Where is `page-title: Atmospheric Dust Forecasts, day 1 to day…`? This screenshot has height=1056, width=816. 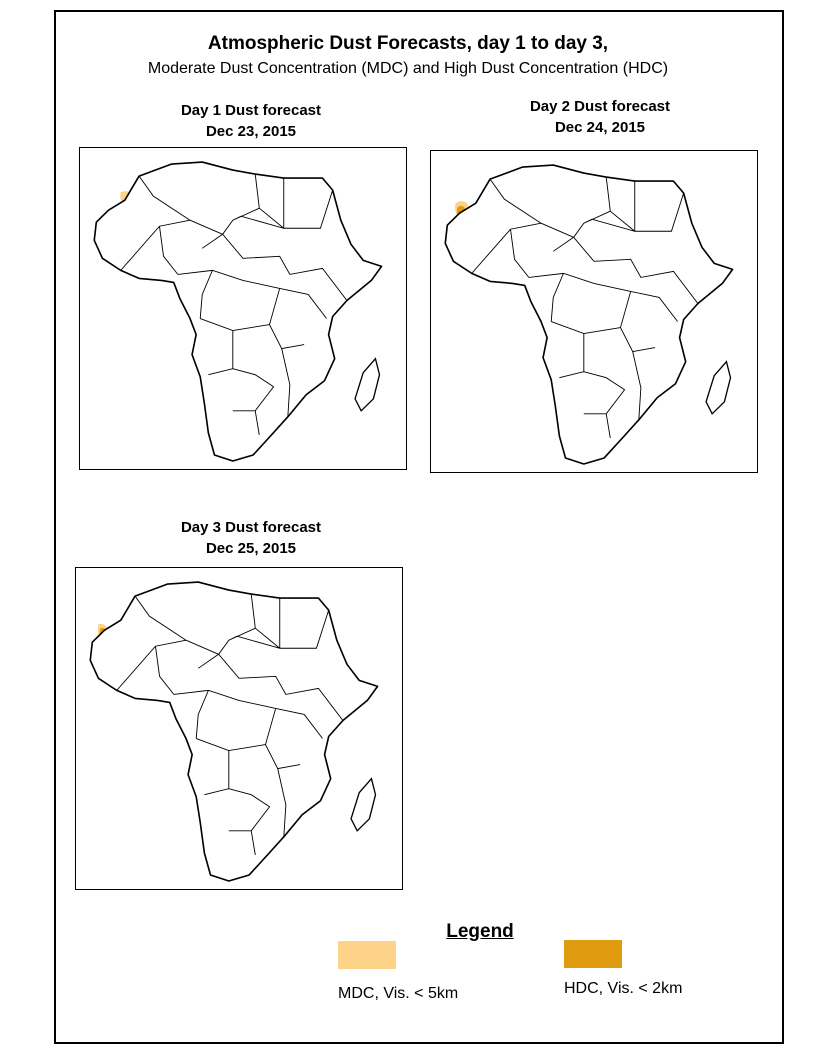 page-title: Atmospheric Dust Forecasts, day 1 to day… is located at coordinates (408, 43).